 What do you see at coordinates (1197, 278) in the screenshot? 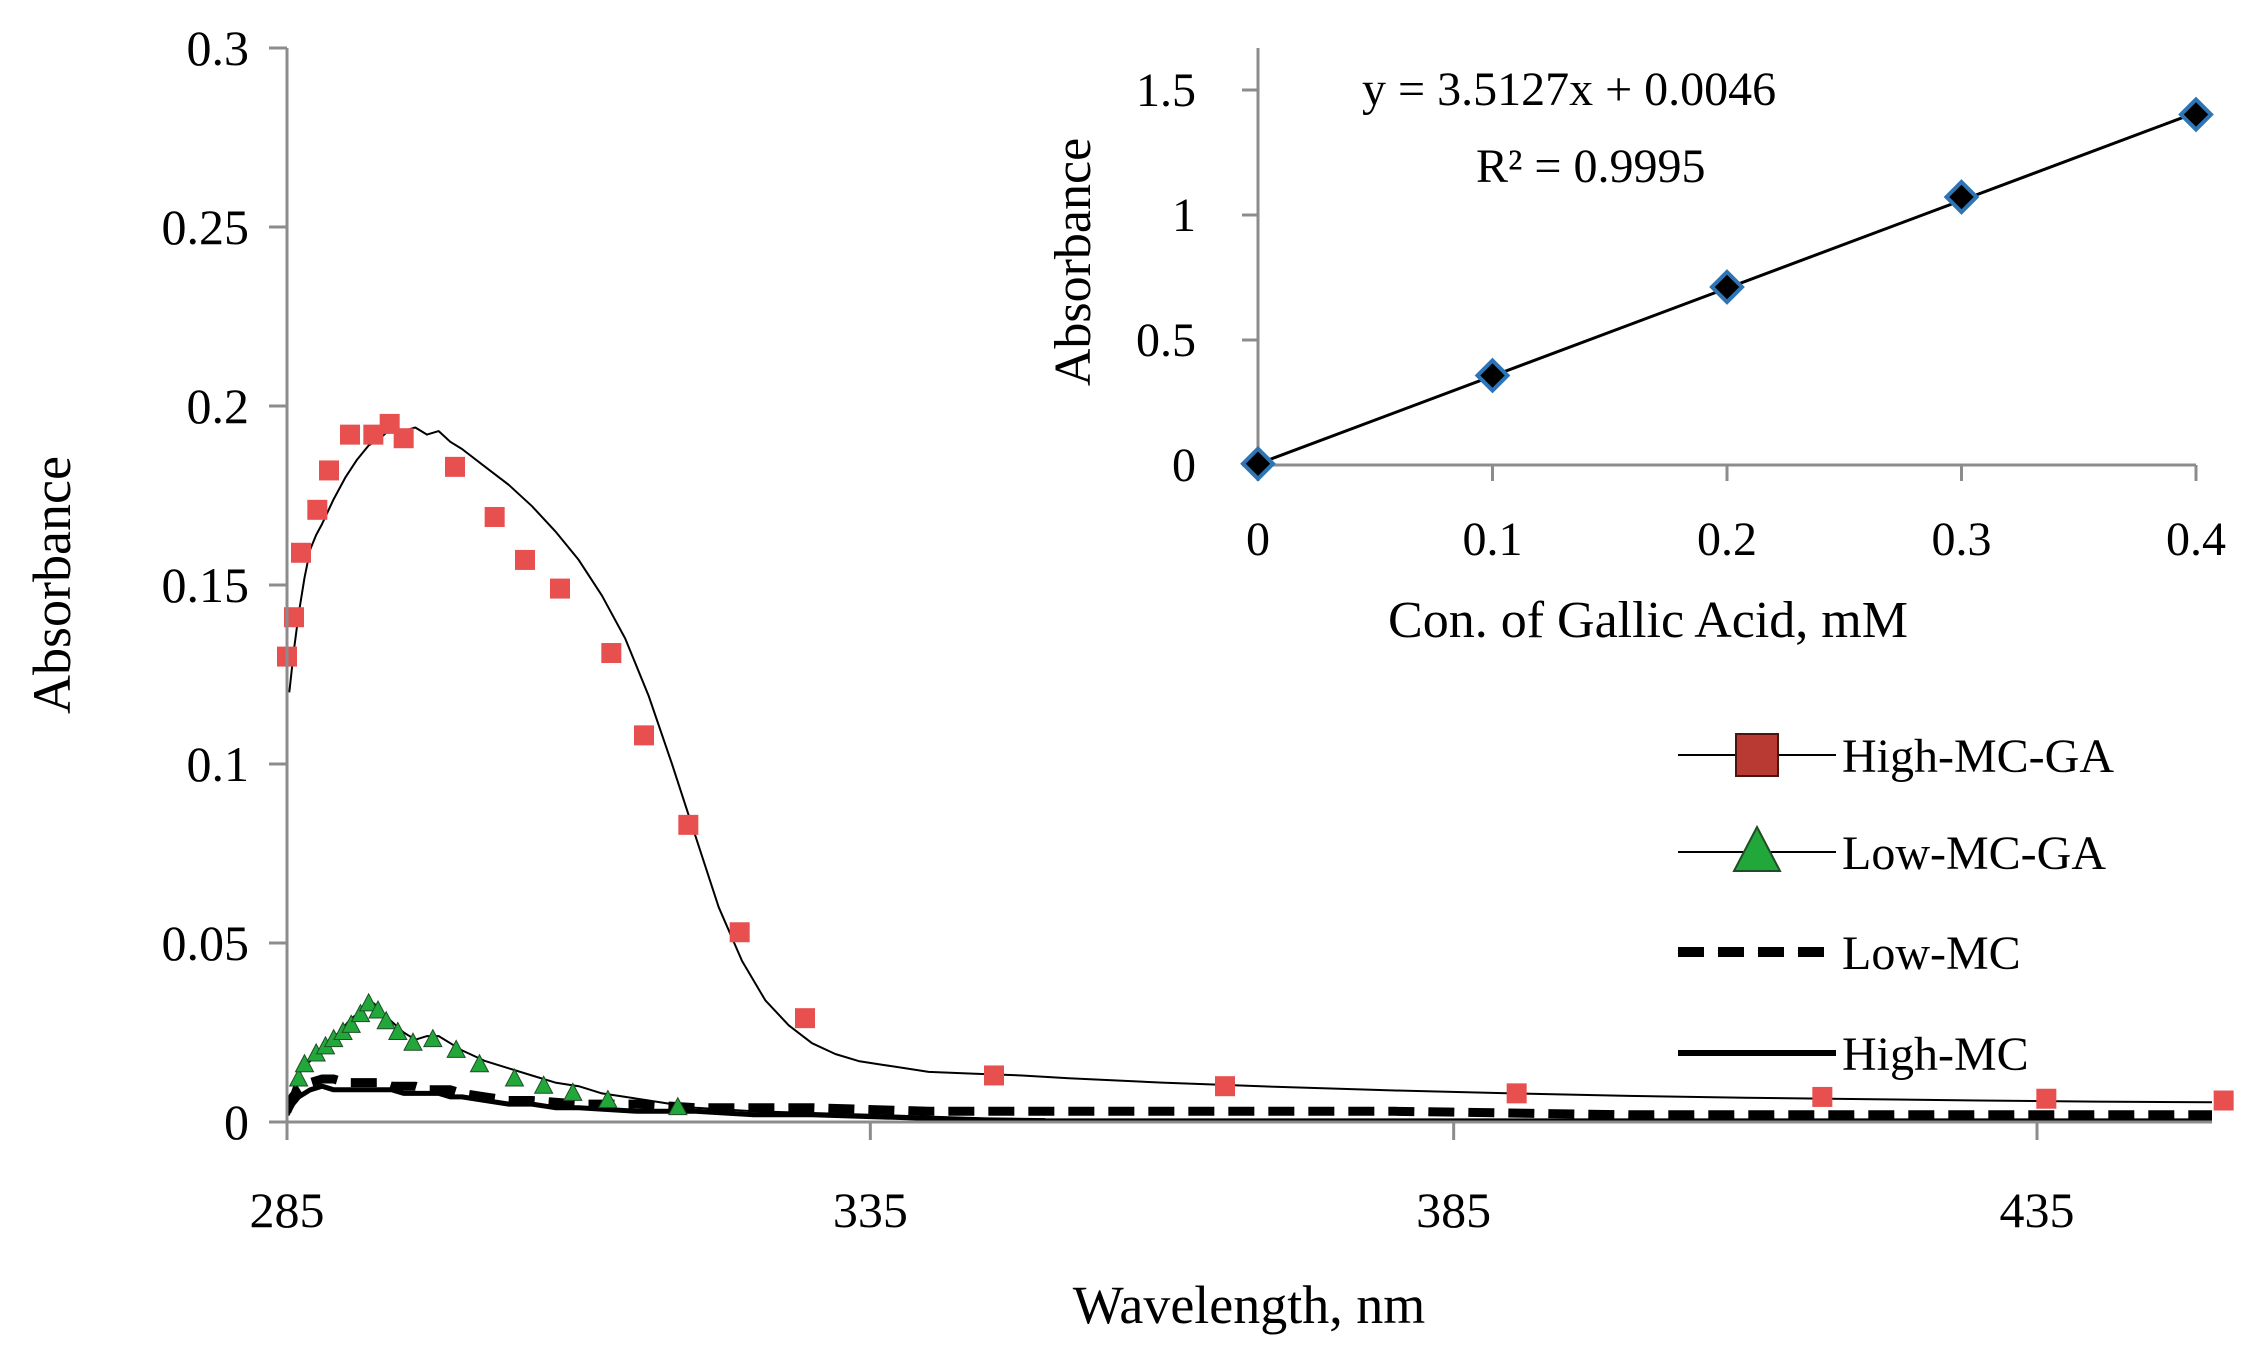
I see `inset-y-ticks: 0 0.5 1 1.5` at bounding box center [1197, 278].